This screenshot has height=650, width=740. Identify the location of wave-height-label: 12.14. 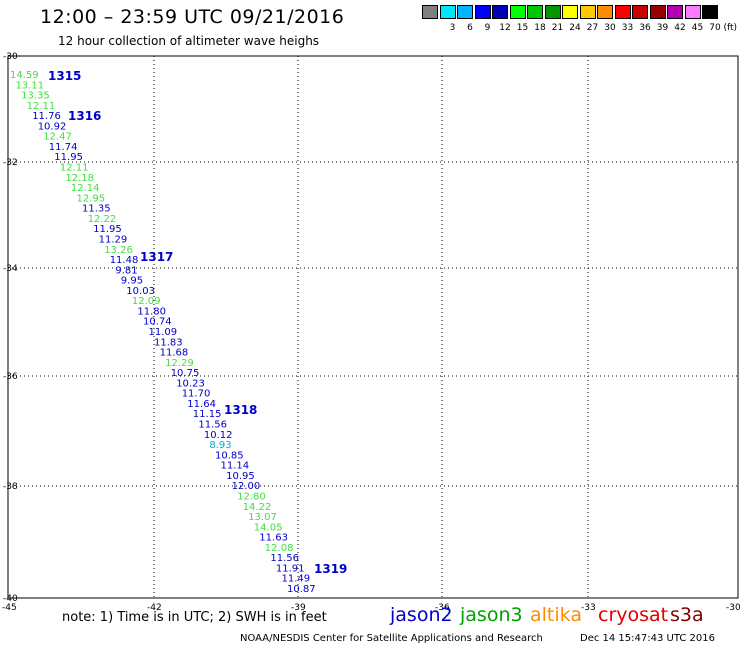
(85, 188).